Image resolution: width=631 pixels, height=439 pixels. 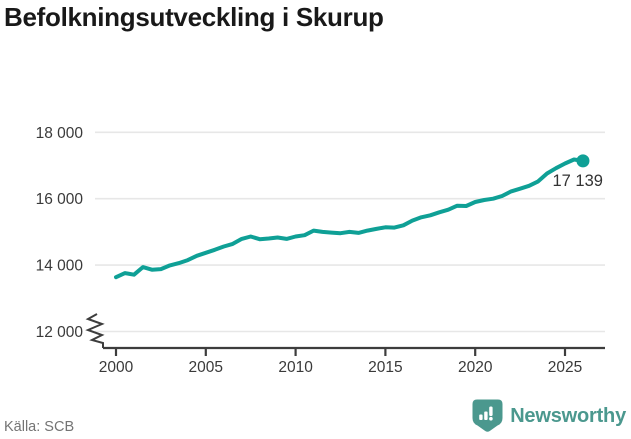 What do you see at coordinates (60, 133) in the screenshot?
I see `y-tick-label: 18 000` at bounding box center [60, 133].